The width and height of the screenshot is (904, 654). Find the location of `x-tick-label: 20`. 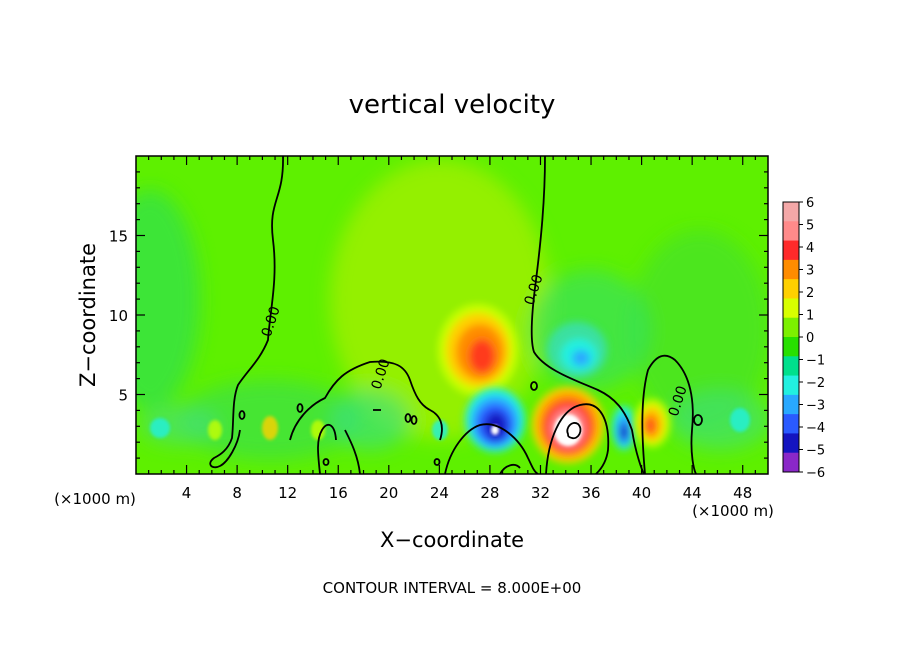

x-tick-label: 20 is located at coordinates (388, 493).